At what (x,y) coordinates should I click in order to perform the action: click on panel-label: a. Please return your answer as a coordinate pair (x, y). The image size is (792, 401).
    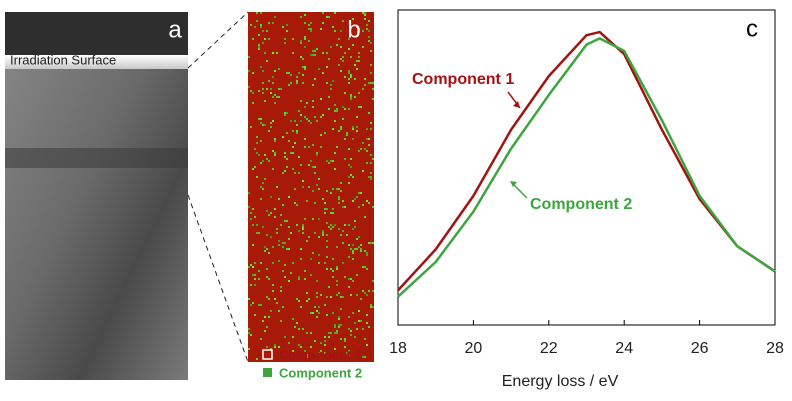
    Looking at the image, I should click on (175, 29).